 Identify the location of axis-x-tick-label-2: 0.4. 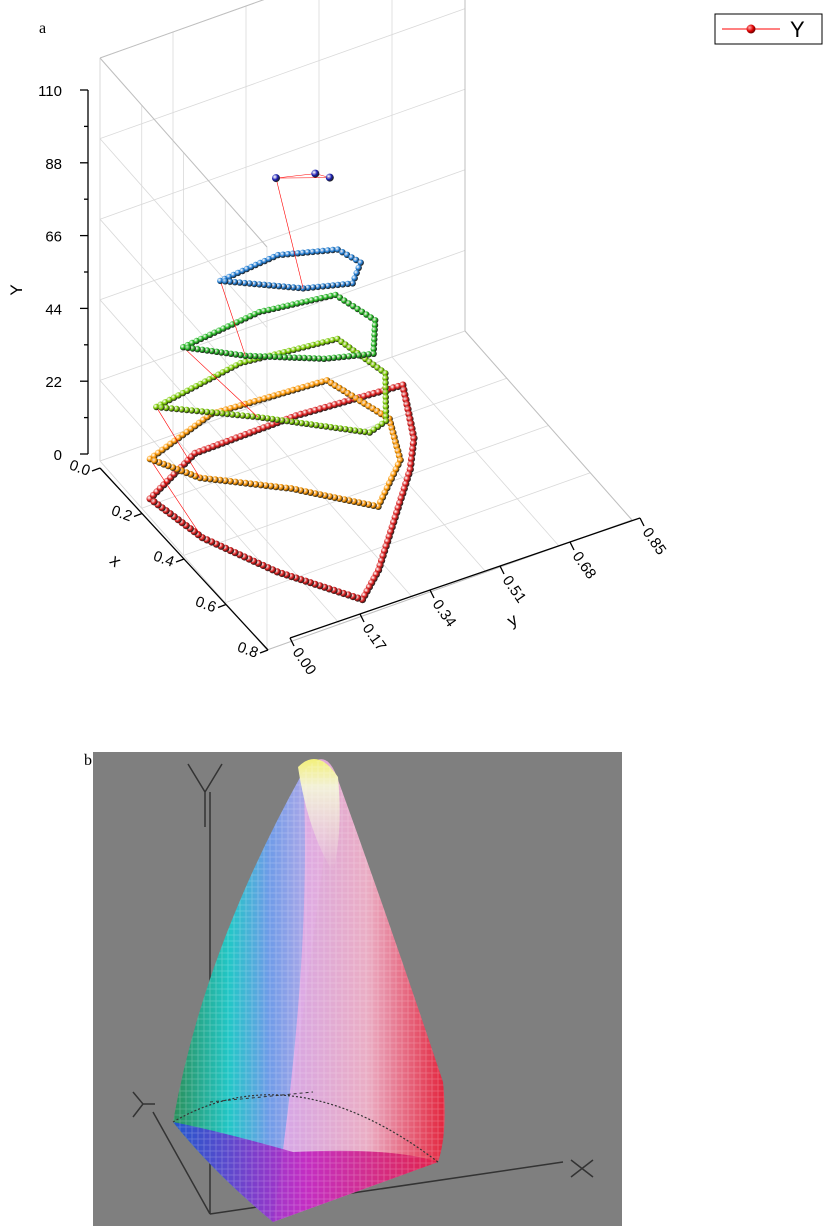
(163, 559).